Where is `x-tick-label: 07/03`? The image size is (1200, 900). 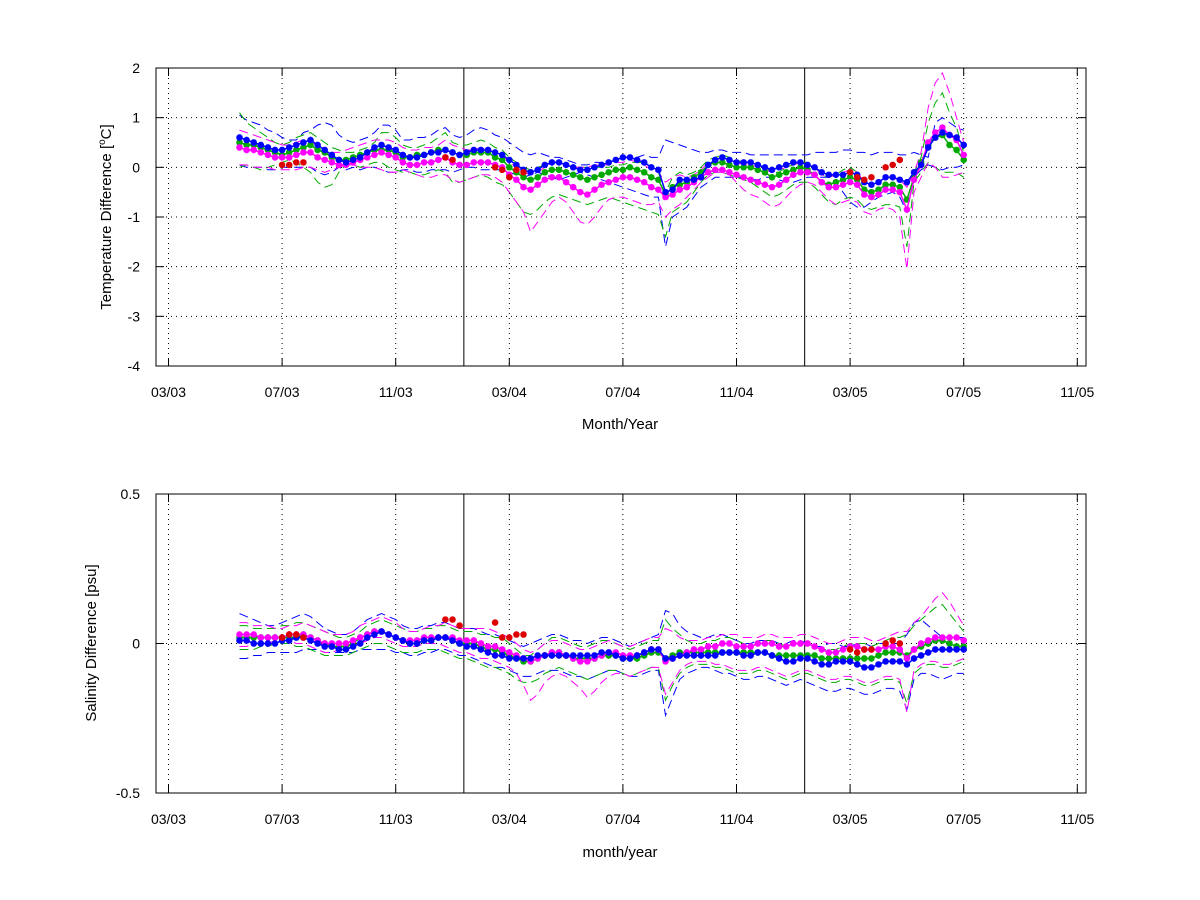
x-tick-label: 07/03 is located at coordinates (282, 819).